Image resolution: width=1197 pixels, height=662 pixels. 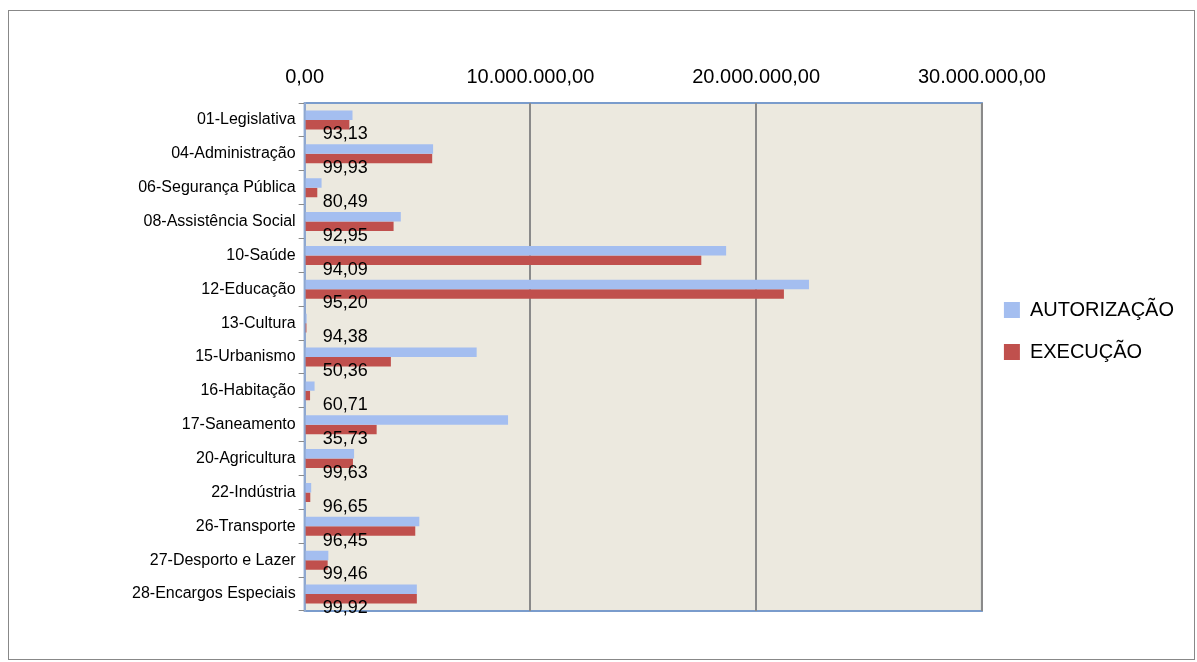 What do you see at coordinates (345, 234) in the screenshot?
I see `annotation: 92,95` at bounding box center [345, 234].